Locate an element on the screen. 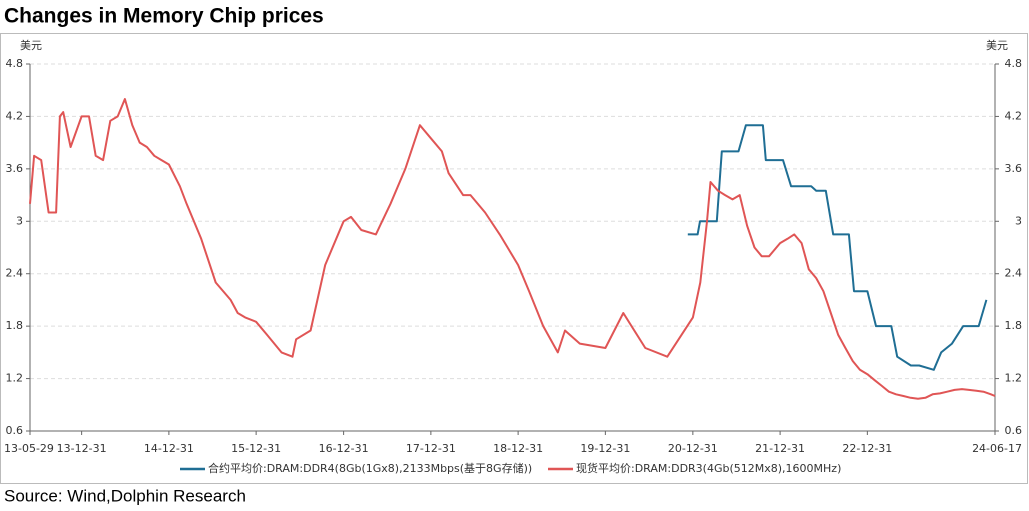 This screenshot has width=1029, height=511. y2-tick-label: 3 is located at coordinates (1018, 220).